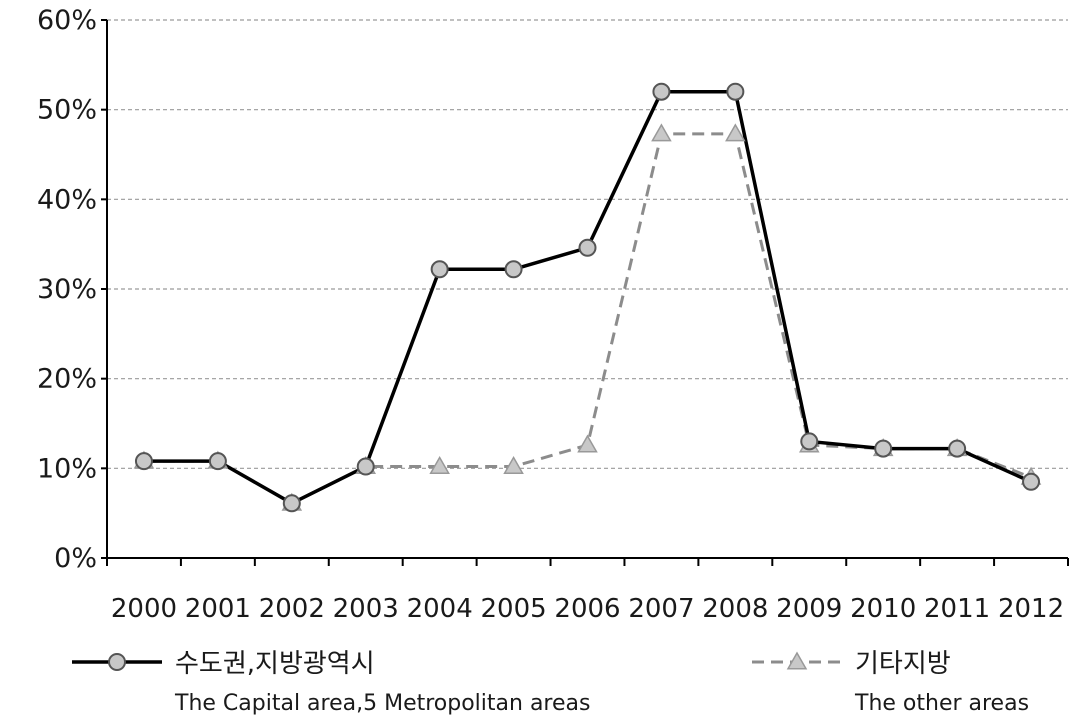  Describe the element at coordinates (75, 558) in the screenshot. I see `y-tick-label: 0%` at that location.